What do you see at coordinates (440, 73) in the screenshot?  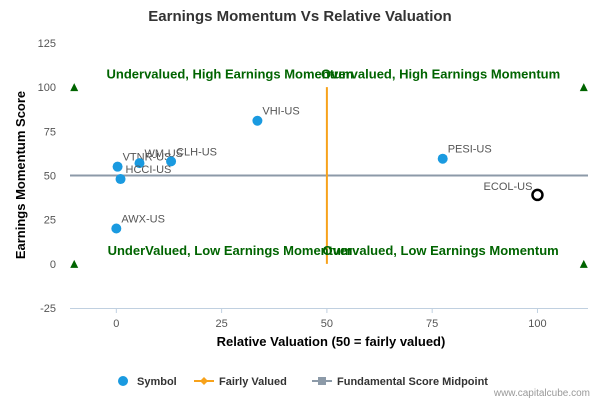 I see `quadrant-label: Overvalued, High Earnings Momentum` at bounding box center [440, 73].